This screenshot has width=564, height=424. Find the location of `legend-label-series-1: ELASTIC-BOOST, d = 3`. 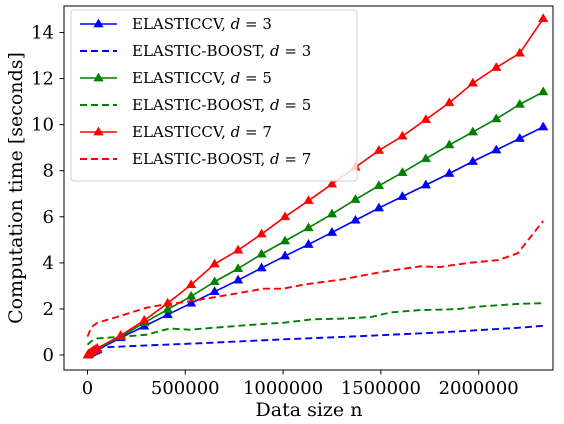

legend-label-series-1: ELASTIC-BOOST, d = 3 is located at coordinates (221, 51).